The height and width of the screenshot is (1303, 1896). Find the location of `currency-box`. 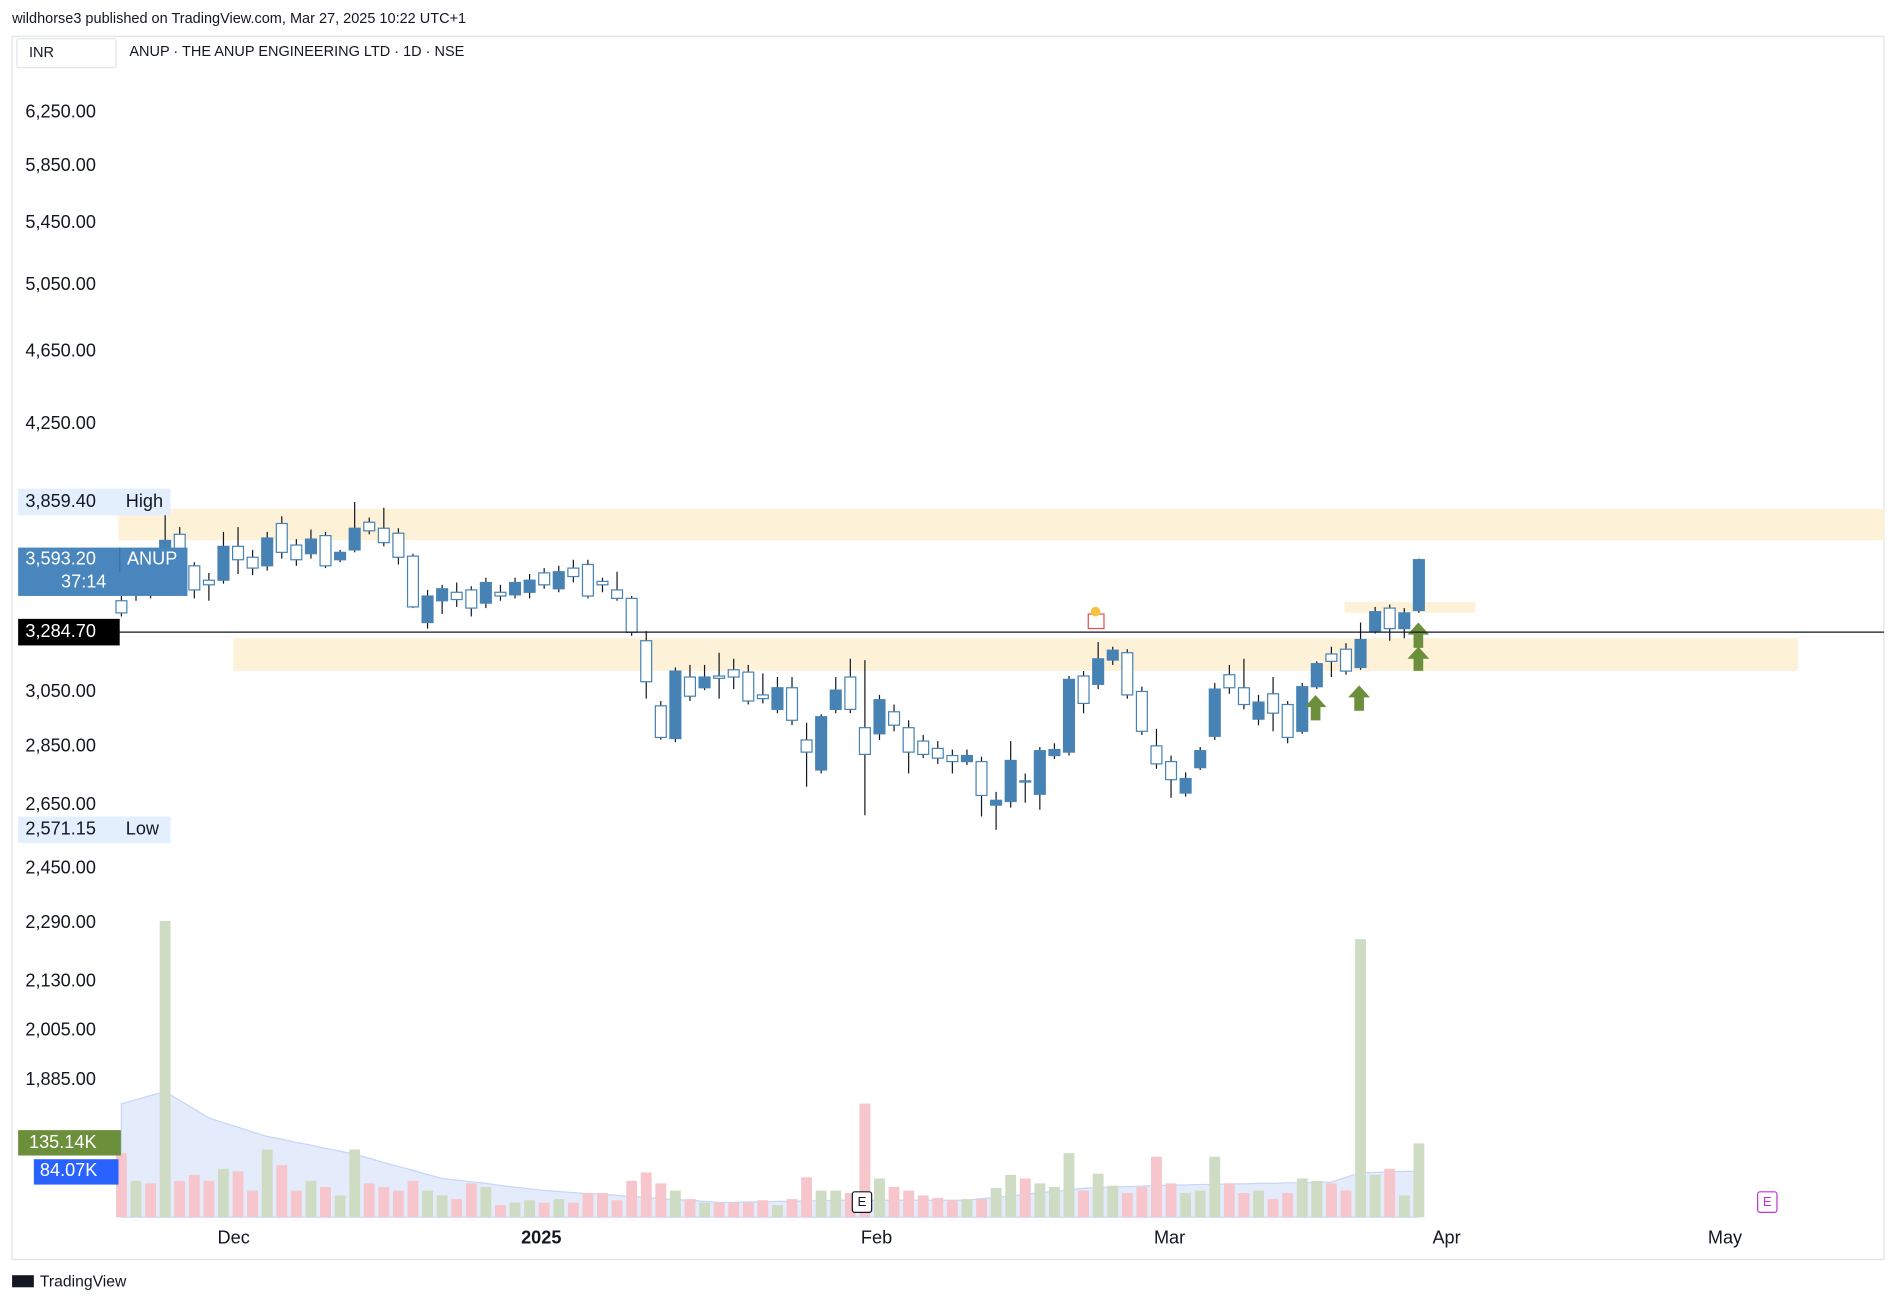

currency-box is located at coordinates (66, 53).